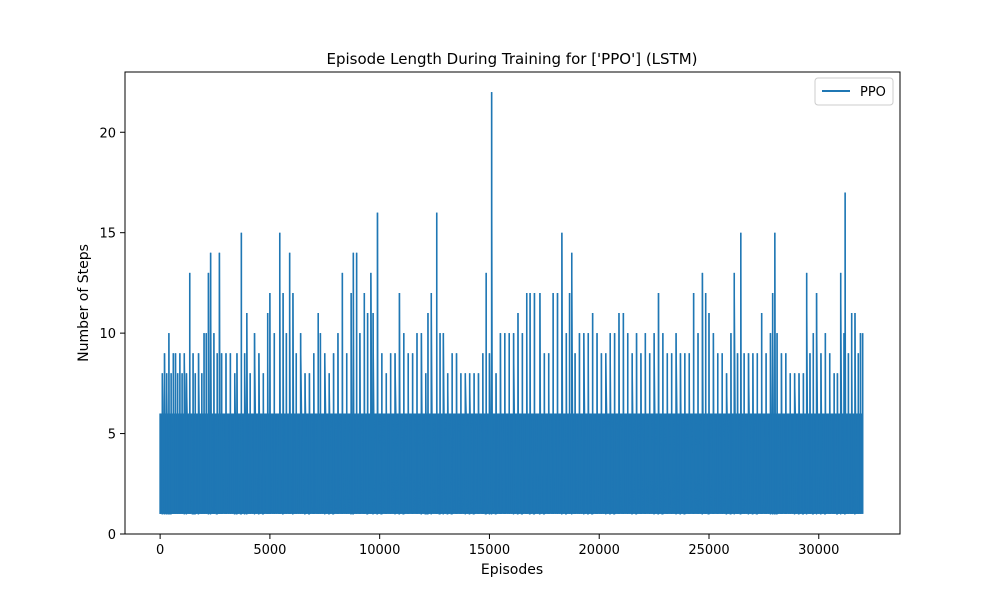 This screenshot has height=600, width=1000. What do you see at coordinates (107, 133) in the screenshot?
I see `y-tick-label: 20` at bounding box center [107, 133].